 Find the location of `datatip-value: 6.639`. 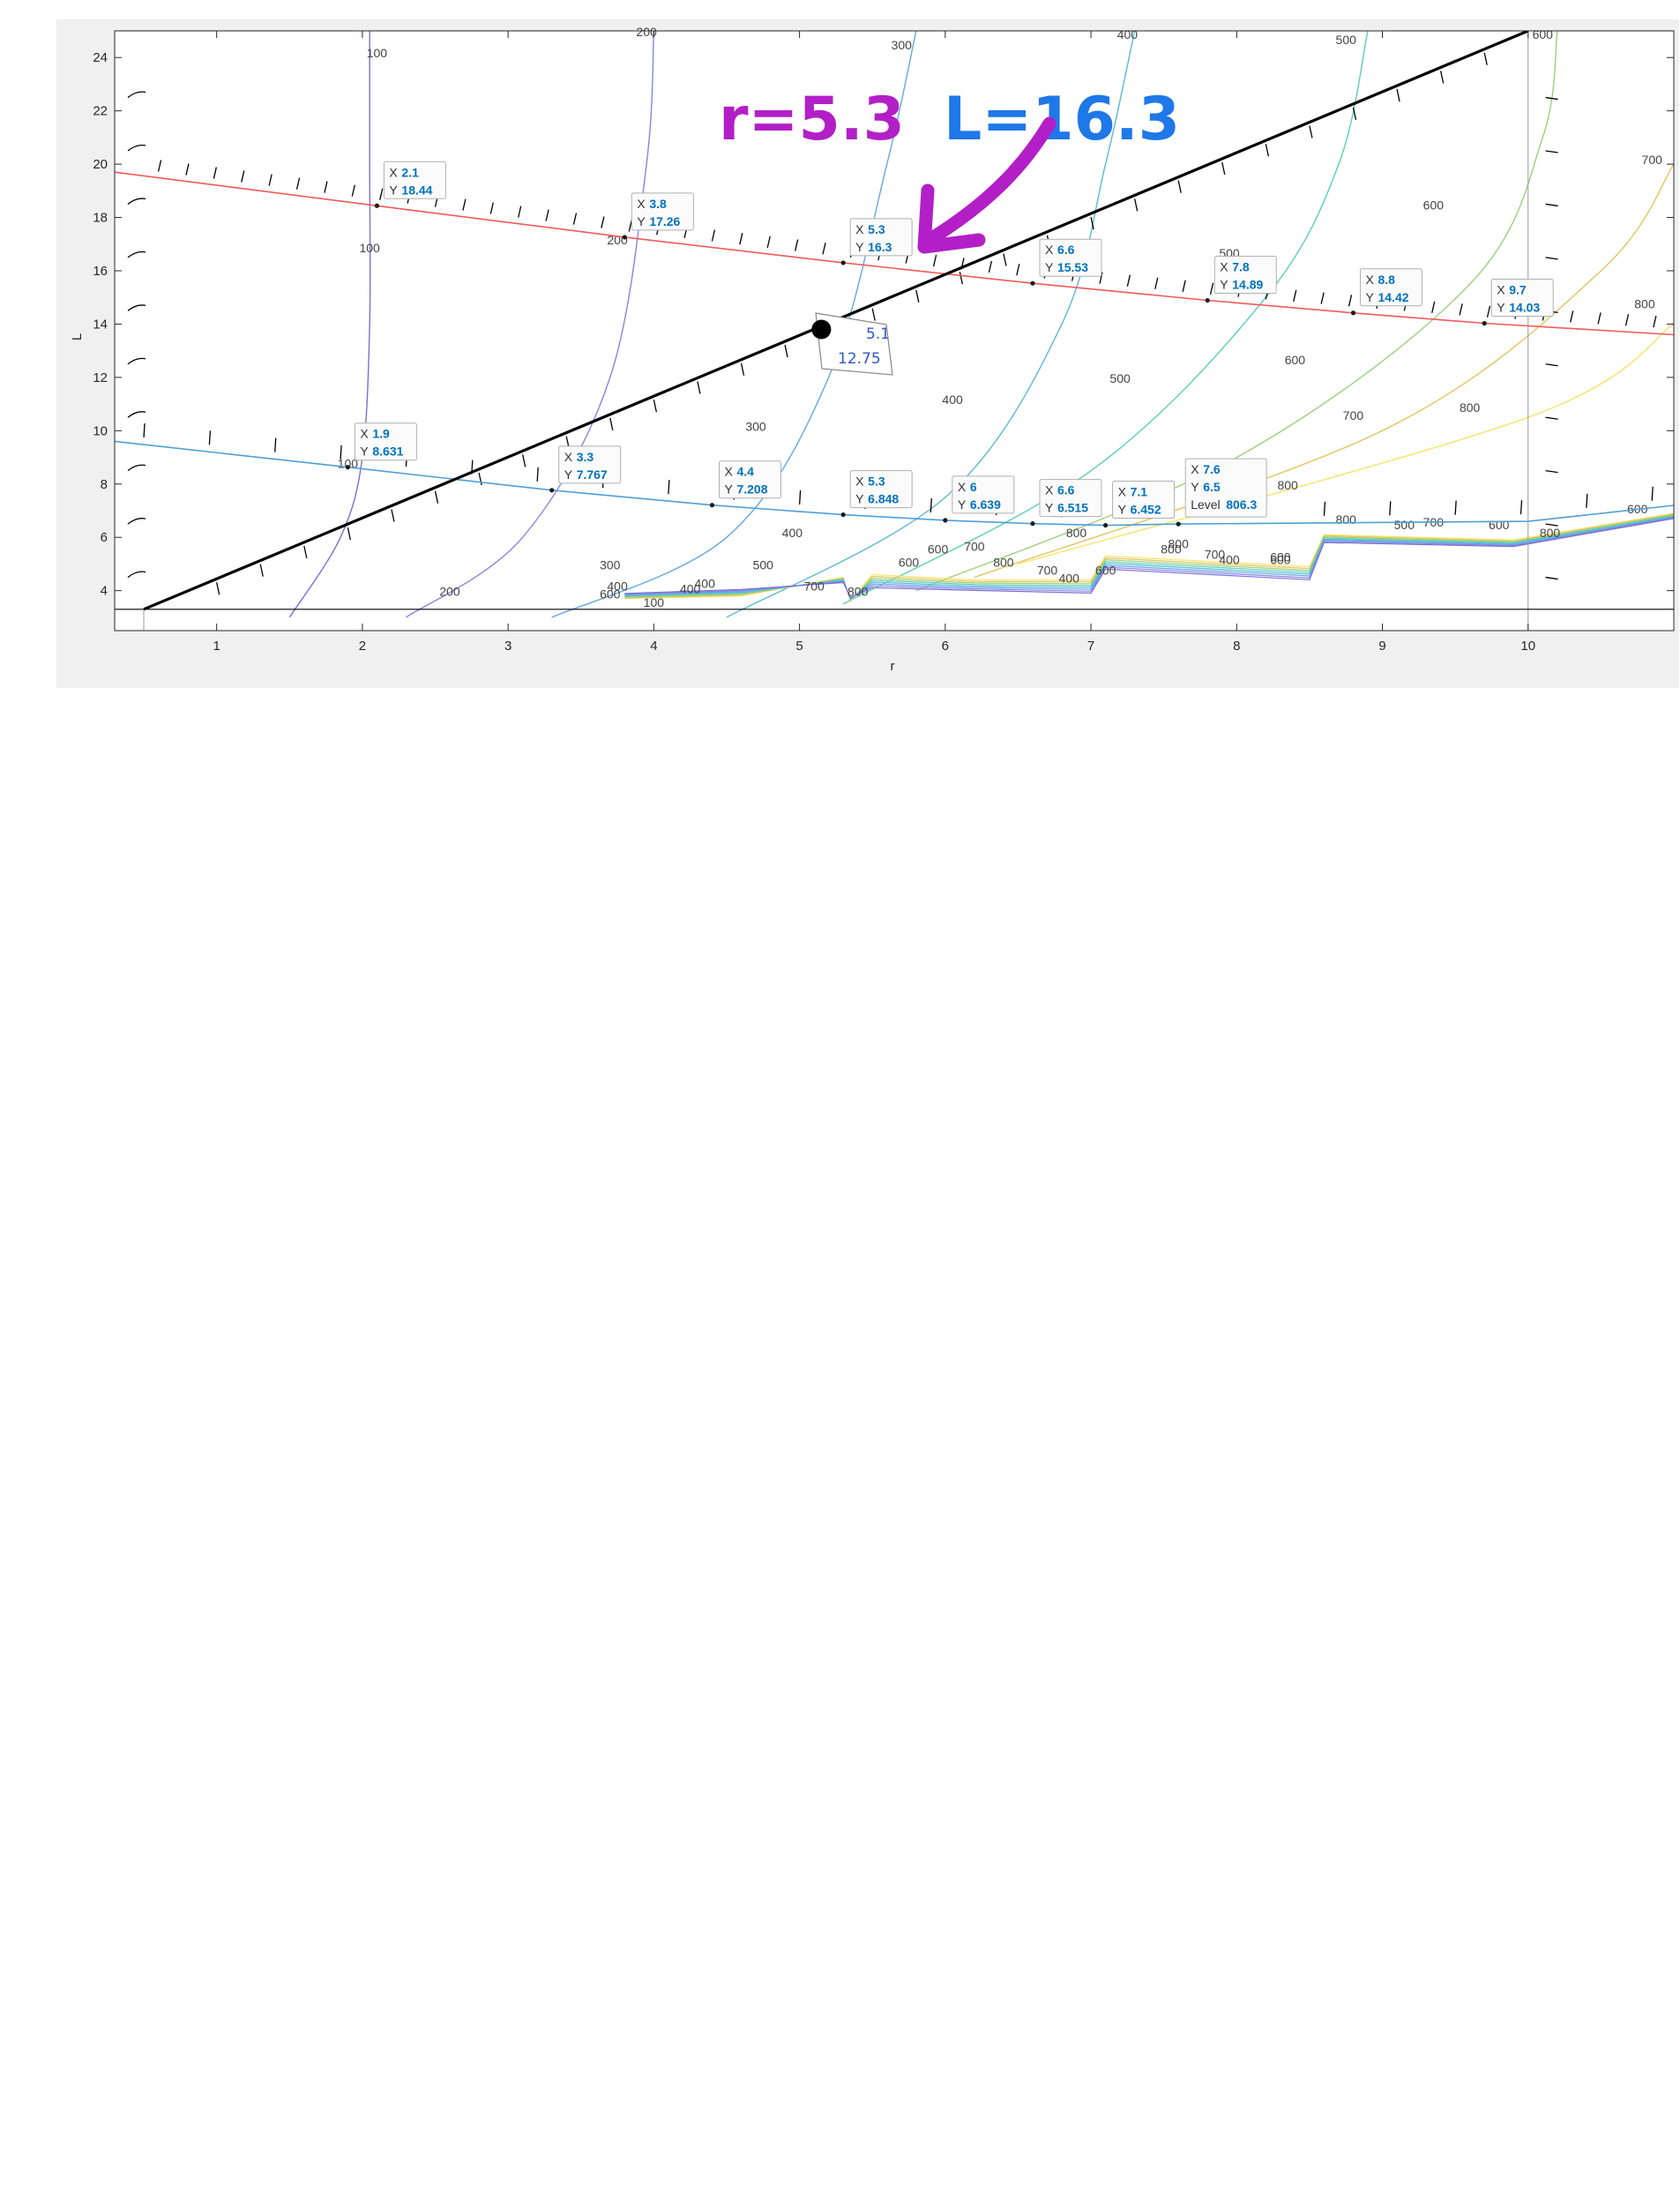

datatip-value: 6.639 is located at coordinates (985, 504).